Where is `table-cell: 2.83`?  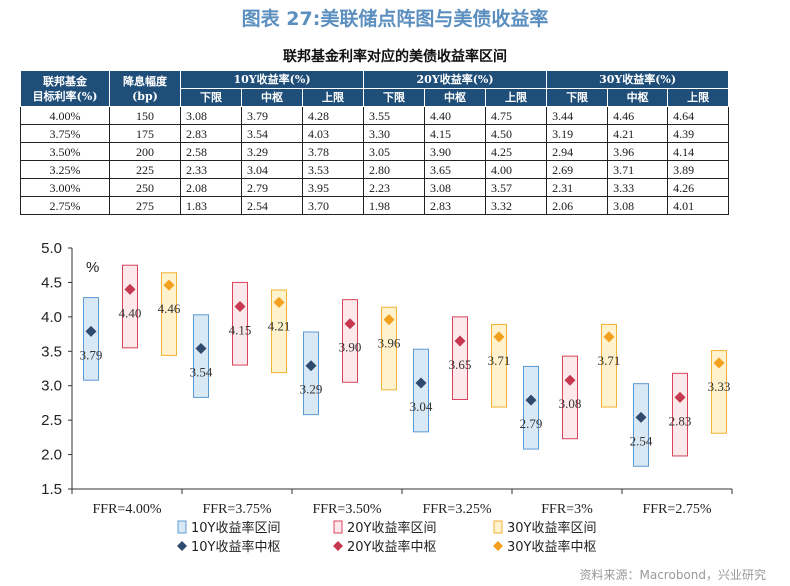 table-cell: 2.83 is located at coordinates (455, 205).